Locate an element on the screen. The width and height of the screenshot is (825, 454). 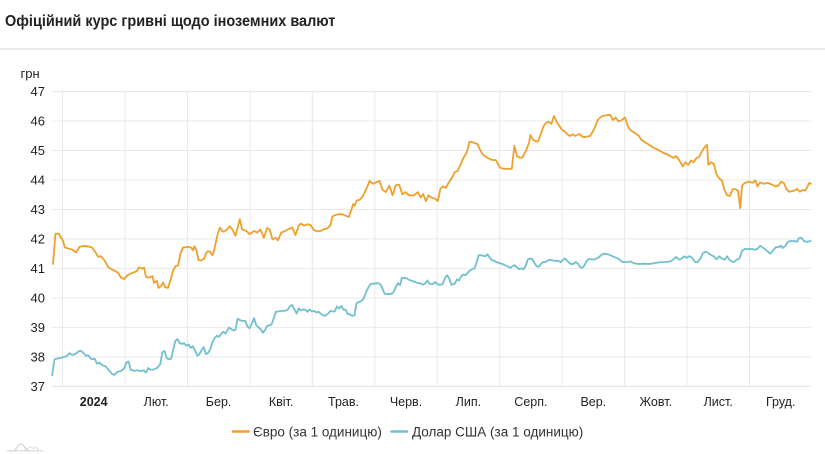
svg-text: Черв. is located at coordinates (406, 402).